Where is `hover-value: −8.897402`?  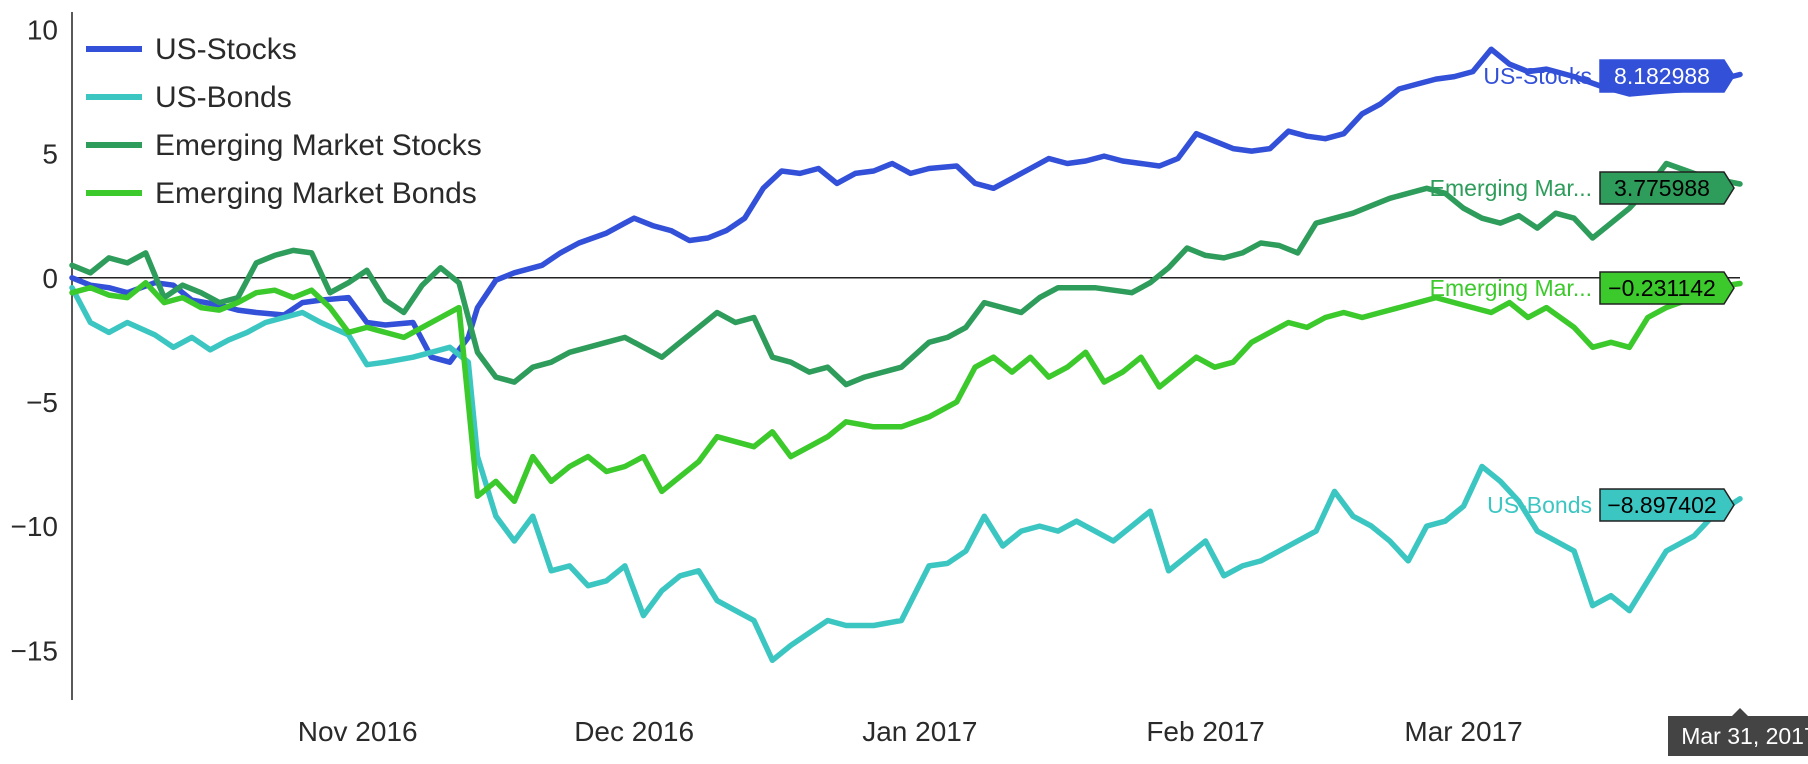 hover-value: −8.897402 is located at coordinates (1661, 505).